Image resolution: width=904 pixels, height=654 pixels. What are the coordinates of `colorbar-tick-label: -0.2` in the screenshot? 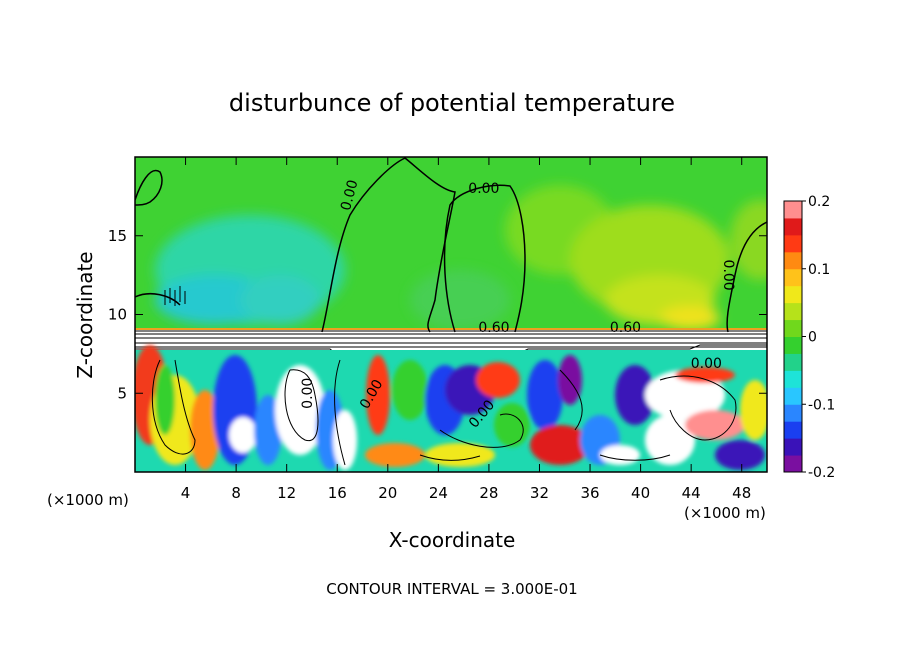 It's located at (821, 473).